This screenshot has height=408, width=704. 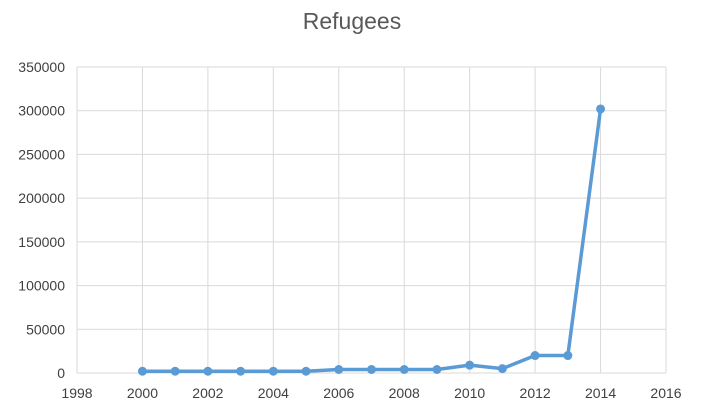 I want to click on y-tick-label: 250000, so click(x=41, y=154).